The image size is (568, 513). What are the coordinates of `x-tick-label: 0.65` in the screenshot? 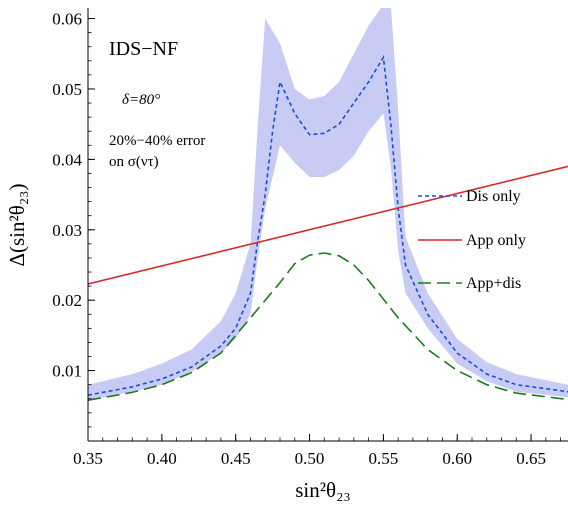 It's located at (531, 458).